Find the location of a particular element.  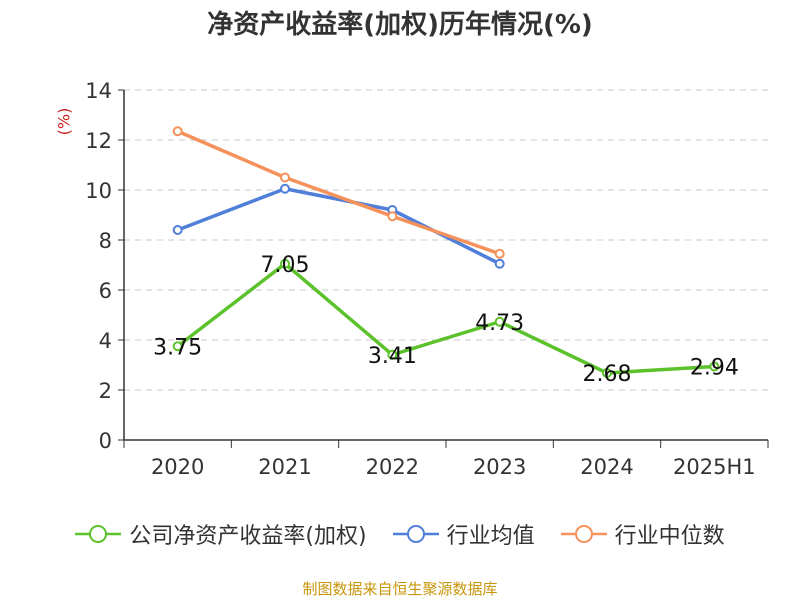

y-tick-label: 4 is located at coordinates (105, 341).